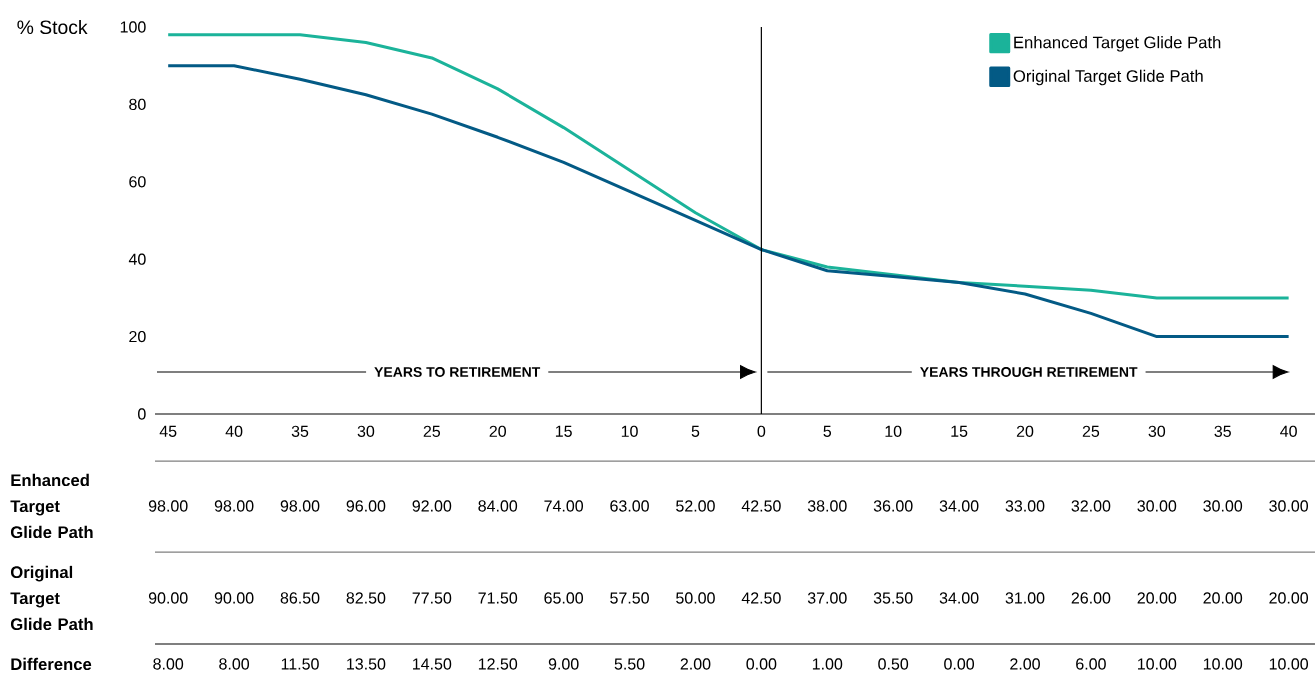 Image resolution: width=1315 pixels, height=673 pixels. I want to click on text: 0.50, so click(893, 664).